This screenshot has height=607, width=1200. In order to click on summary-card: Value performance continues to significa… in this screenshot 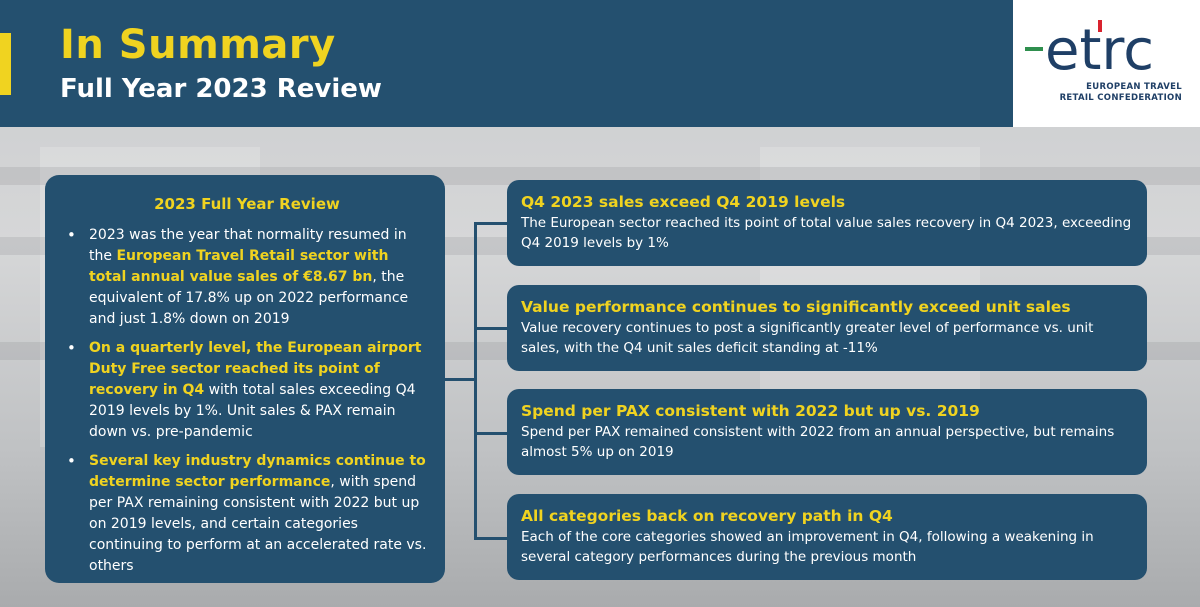, I will do `click(827, 328)`.